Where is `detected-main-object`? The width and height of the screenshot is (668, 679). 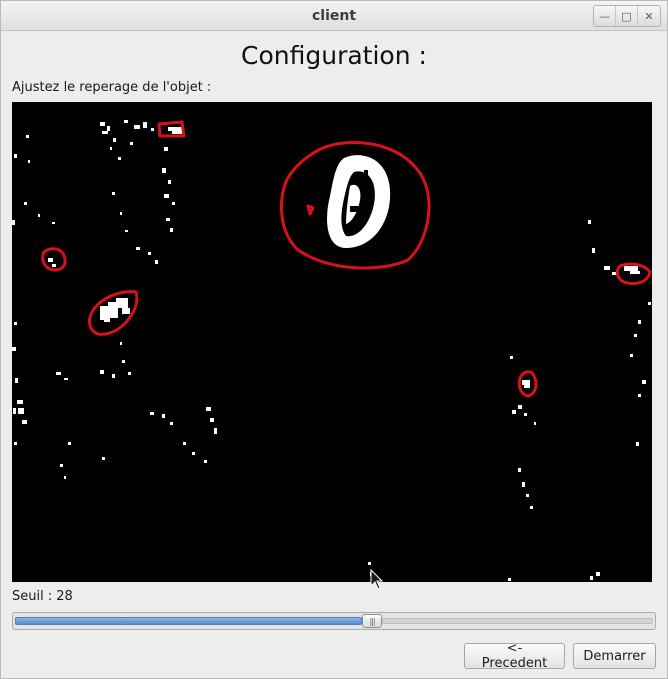 detected-main-object is located at coordinates (359, 201).